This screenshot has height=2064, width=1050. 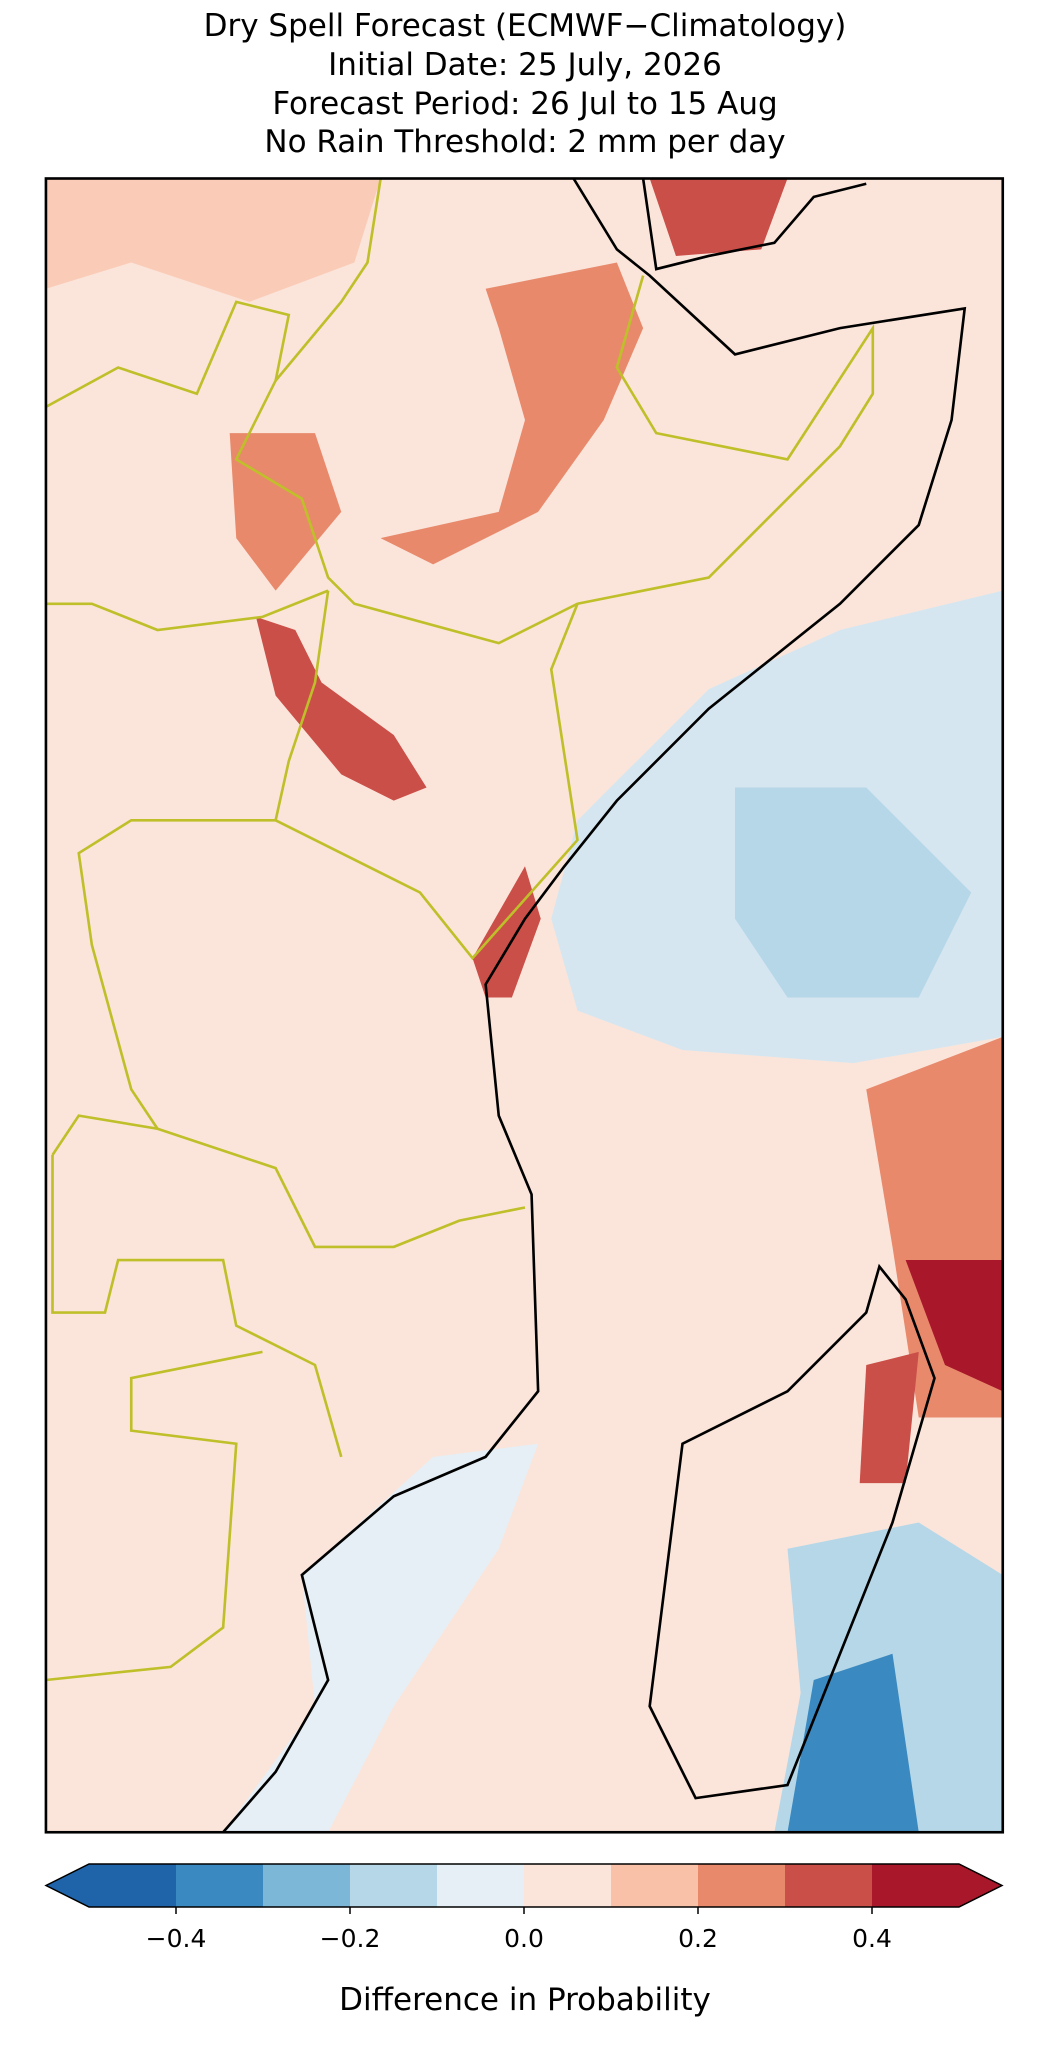 What do you see at coordinates (872, 1938) in the screenshot?
I see `colorbar-tick-label: 0.4` at bounding box center [872, 1938].